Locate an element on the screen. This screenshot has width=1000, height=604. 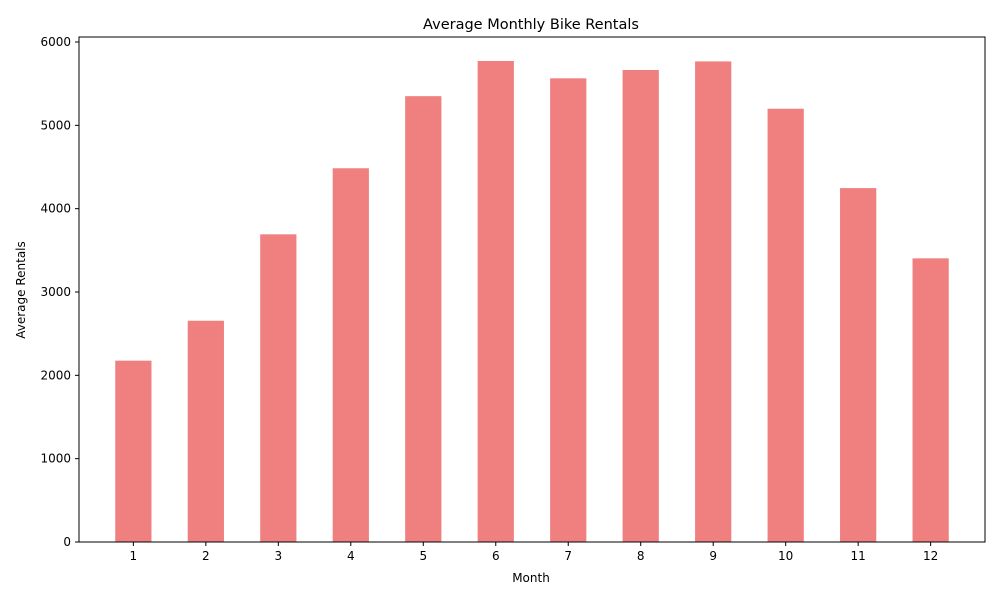
y-tick-label: 0 is located at coordinates (67, 542).